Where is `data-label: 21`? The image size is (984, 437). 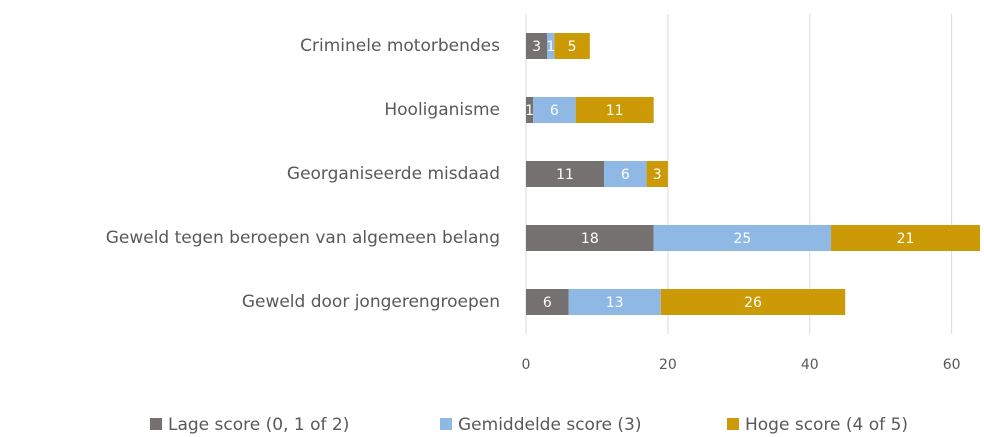 data-label: 21 is located at coordinates (906, 239).